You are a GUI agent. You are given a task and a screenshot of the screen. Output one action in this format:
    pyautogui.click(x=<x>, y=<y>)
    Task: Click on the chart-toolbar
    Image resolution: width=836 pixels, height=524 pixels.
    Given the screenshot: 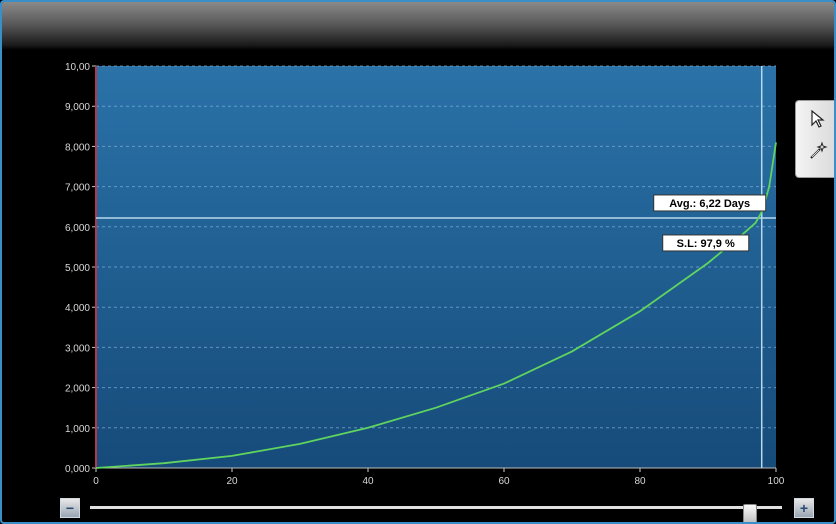 What is the action you would take?
    pyautogui.click(x=814, y=139)
    